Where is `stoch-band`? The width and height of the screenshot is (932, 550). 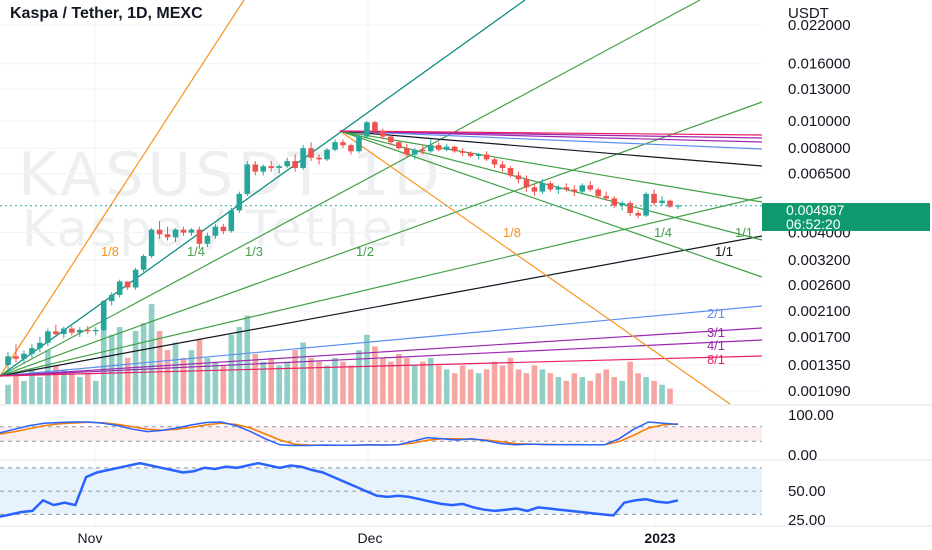
stoch-band is located at coordinates (381, 434).